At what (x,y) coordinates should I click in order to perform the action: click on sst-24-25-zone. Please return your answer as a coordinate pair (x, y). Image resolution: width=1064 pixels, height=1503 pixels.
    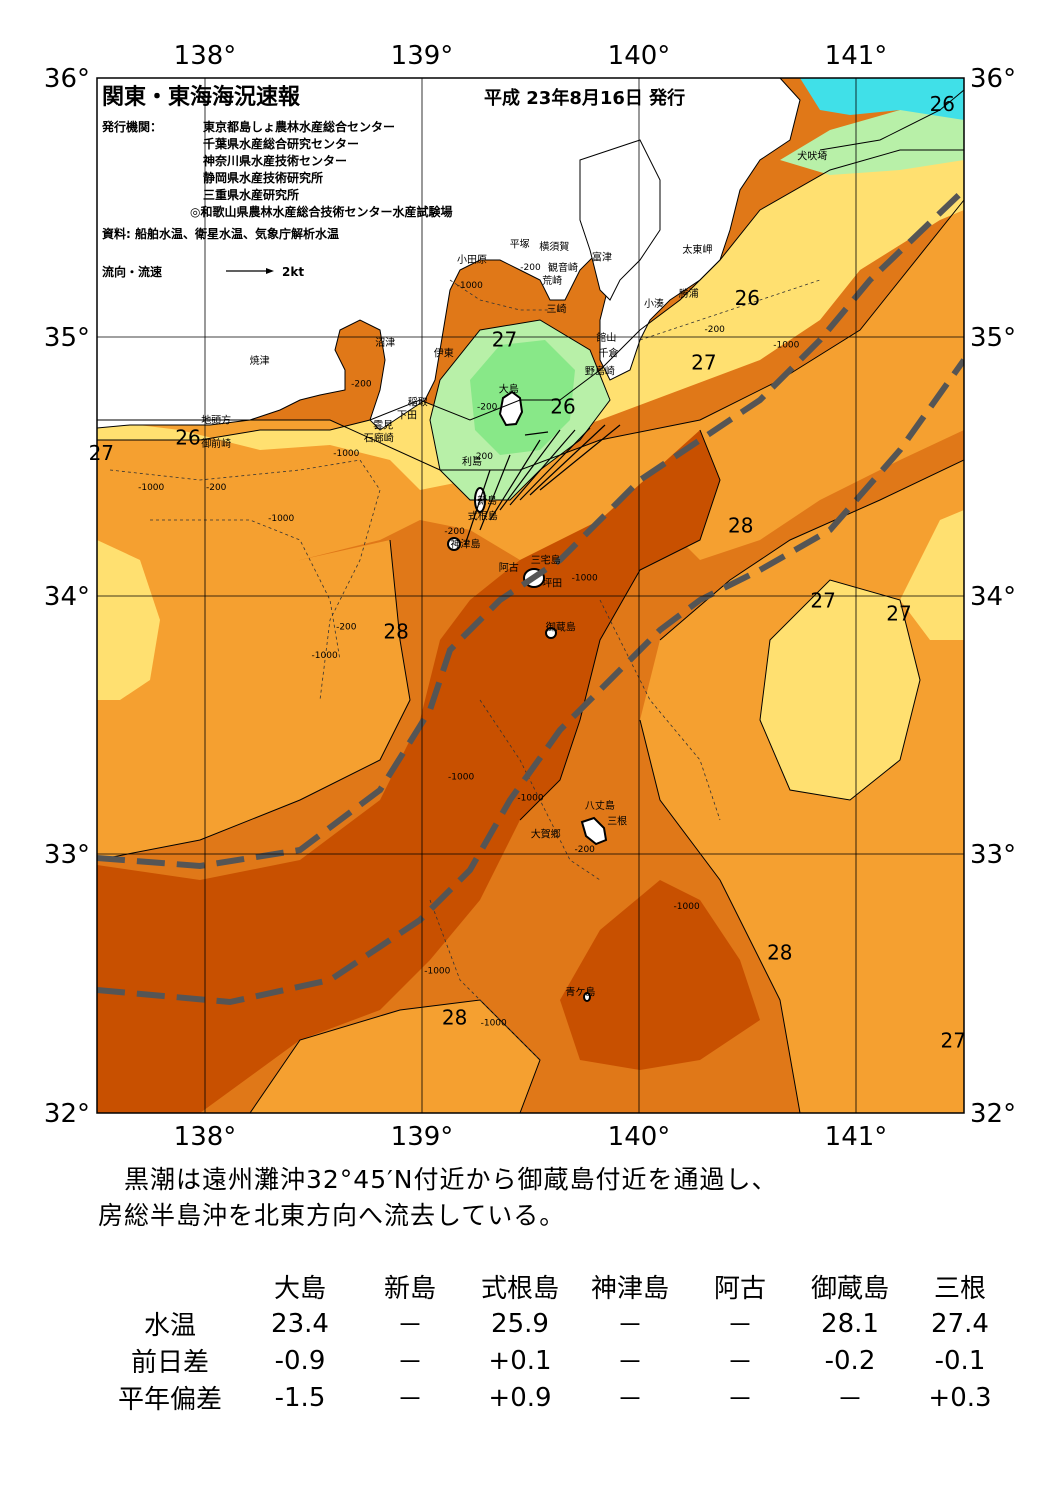
    Looking at the image, I should click on (522, 397).